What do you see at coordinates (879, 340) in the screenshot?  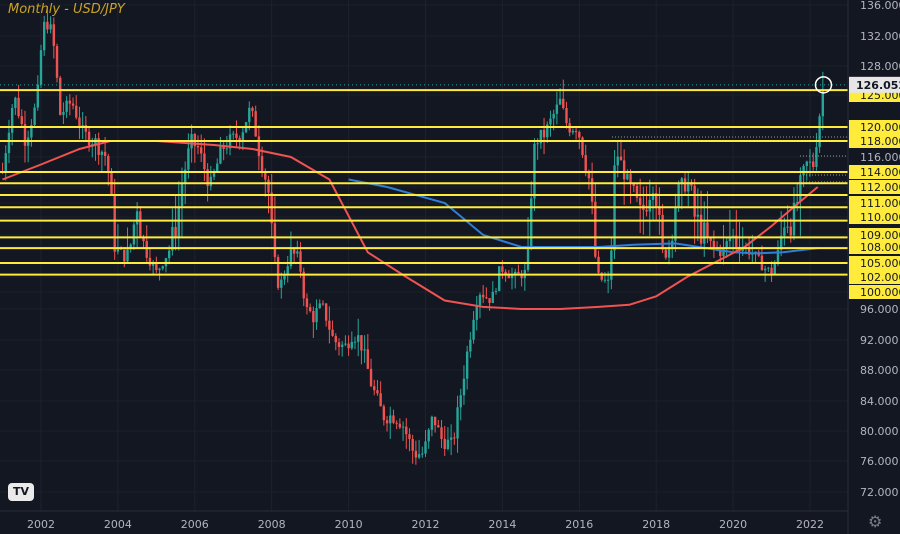 I see `y-tick-label: 92.000` at bounding box center [879, 340].